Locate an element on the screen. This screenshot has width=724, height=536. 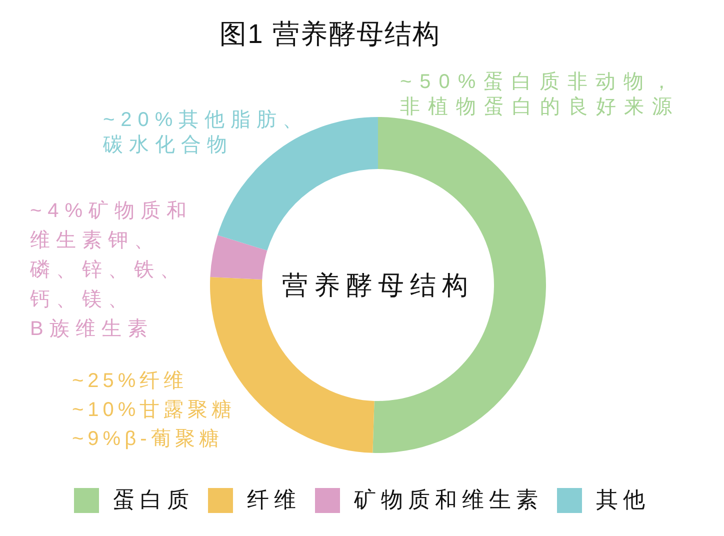
legend-label: 矿物质和维生素 is located at coordinates (448, 501).